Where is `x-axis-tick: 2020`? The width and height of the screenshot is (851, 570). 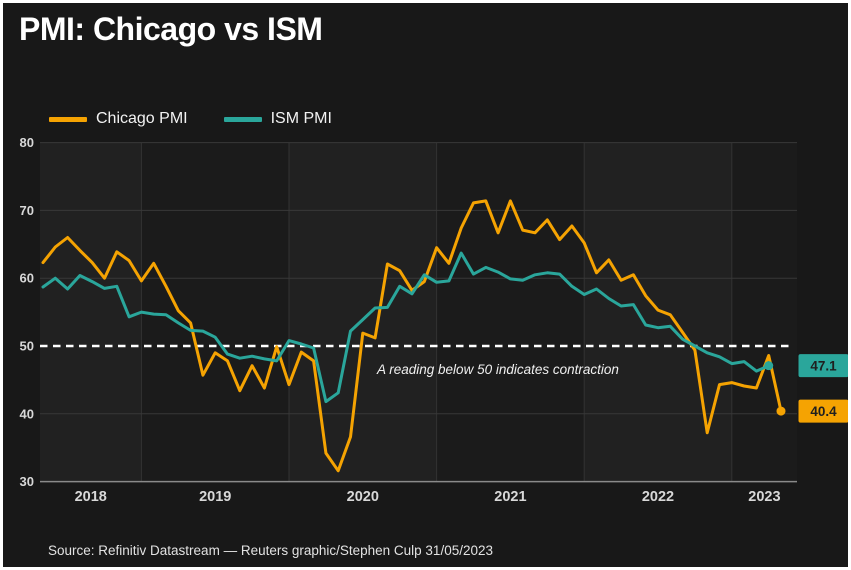
x-axis-tick: 2020 is located at coordinates (363, 497).